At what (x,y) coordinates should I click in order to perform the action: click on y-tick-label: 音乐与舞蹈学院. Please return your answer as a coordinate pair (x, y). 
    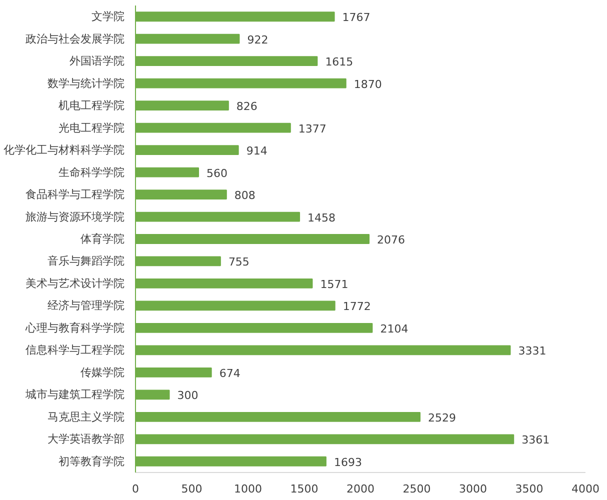
    Looking at the image, I should click on (86, 261).